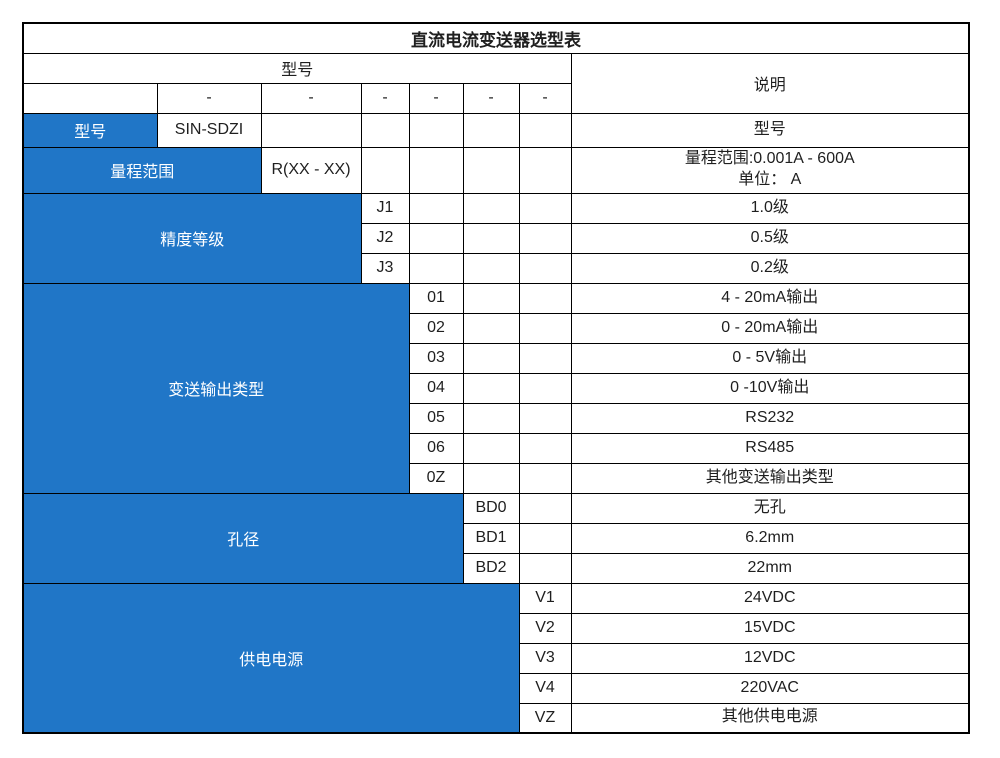 Image resolution: width=1000 pixels, height=758 pixels. I want to click on option-description: 0.5级, so click(770, 238).